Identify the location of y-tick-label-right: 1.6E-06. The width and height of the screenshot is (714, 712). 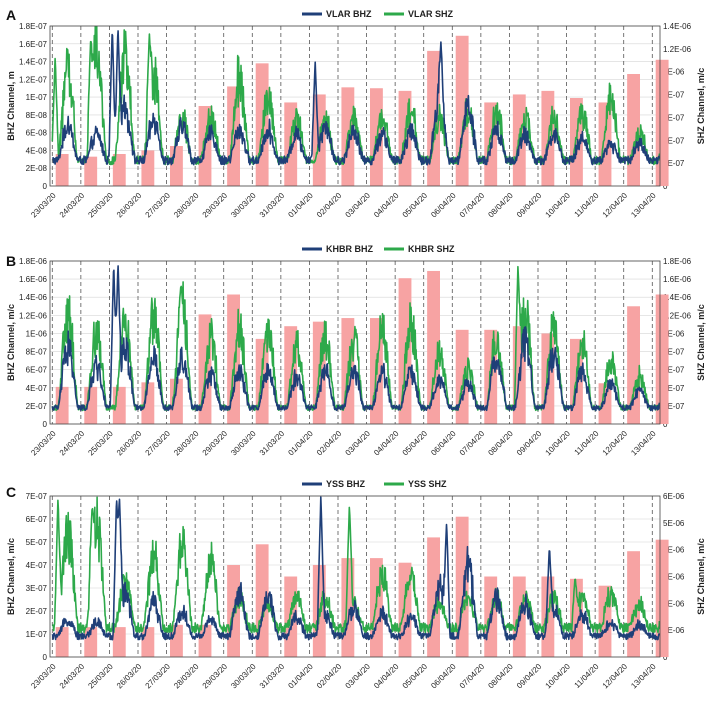
(677, 279).